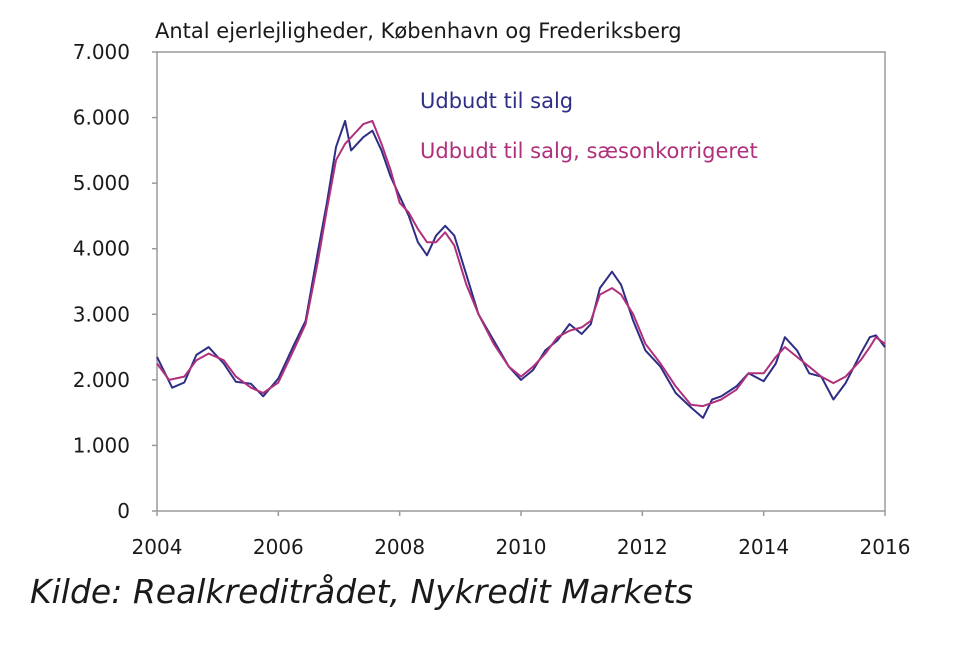 This screenshot has width=960, height=648. Describe the element at coordinates (101, 118) in the screenshot. I see `y-tick-label: 6.000` at that location.